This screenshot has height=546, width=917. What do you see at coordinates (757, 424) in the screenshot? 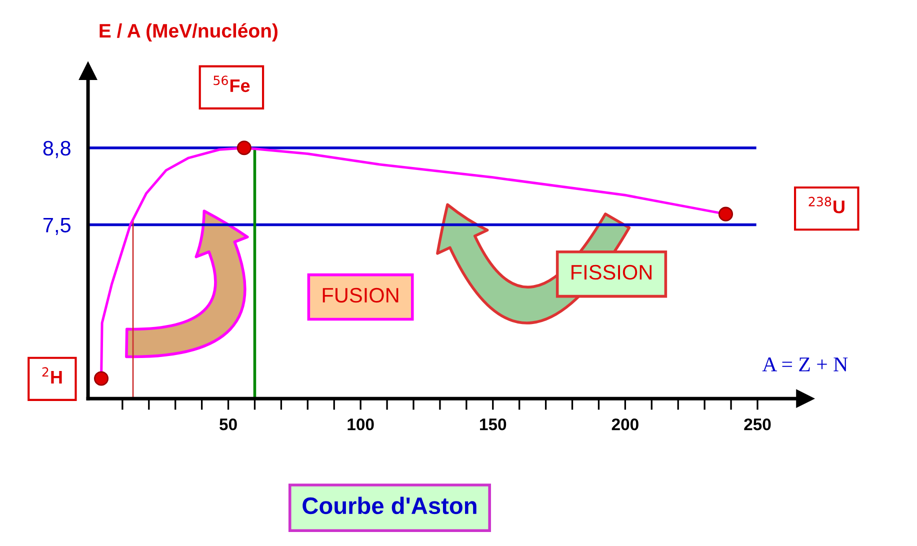
I see `x-tick-label: 250` at bounding box center [757, 424].